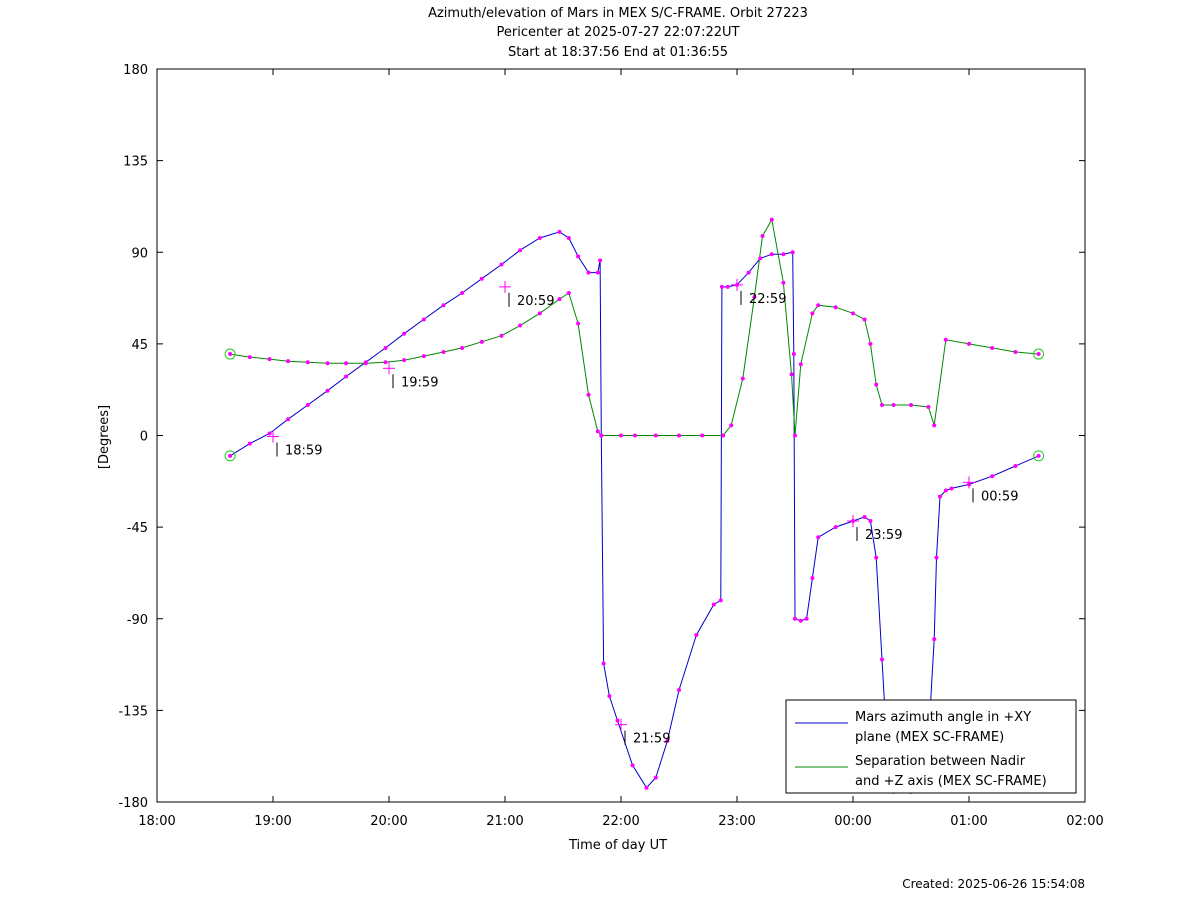 The height and width of the screenshot is (901, 1200). I want to click on legend-label-separation-1: Separation between Nadir, so click(940, 761).